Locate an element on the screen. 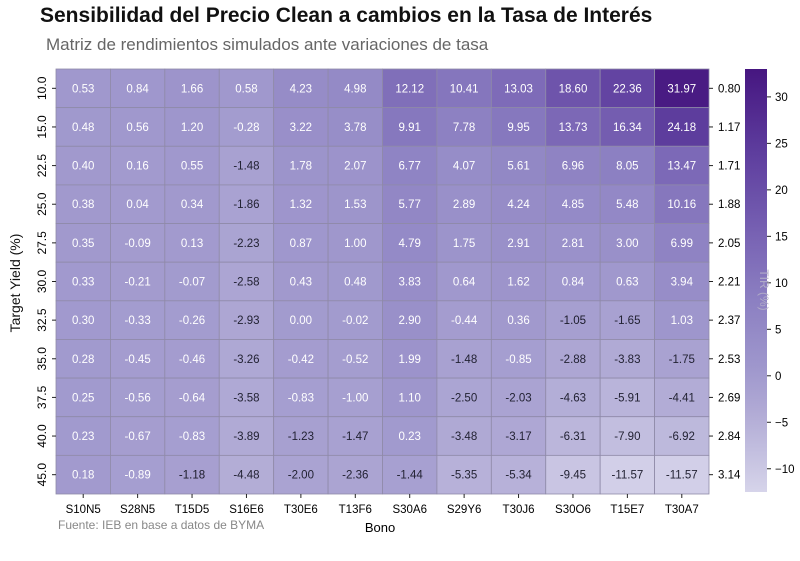 The height and width of the screenshot is (561, 800). y-tick-label: 35.0 is located at coordinates (42, 359).